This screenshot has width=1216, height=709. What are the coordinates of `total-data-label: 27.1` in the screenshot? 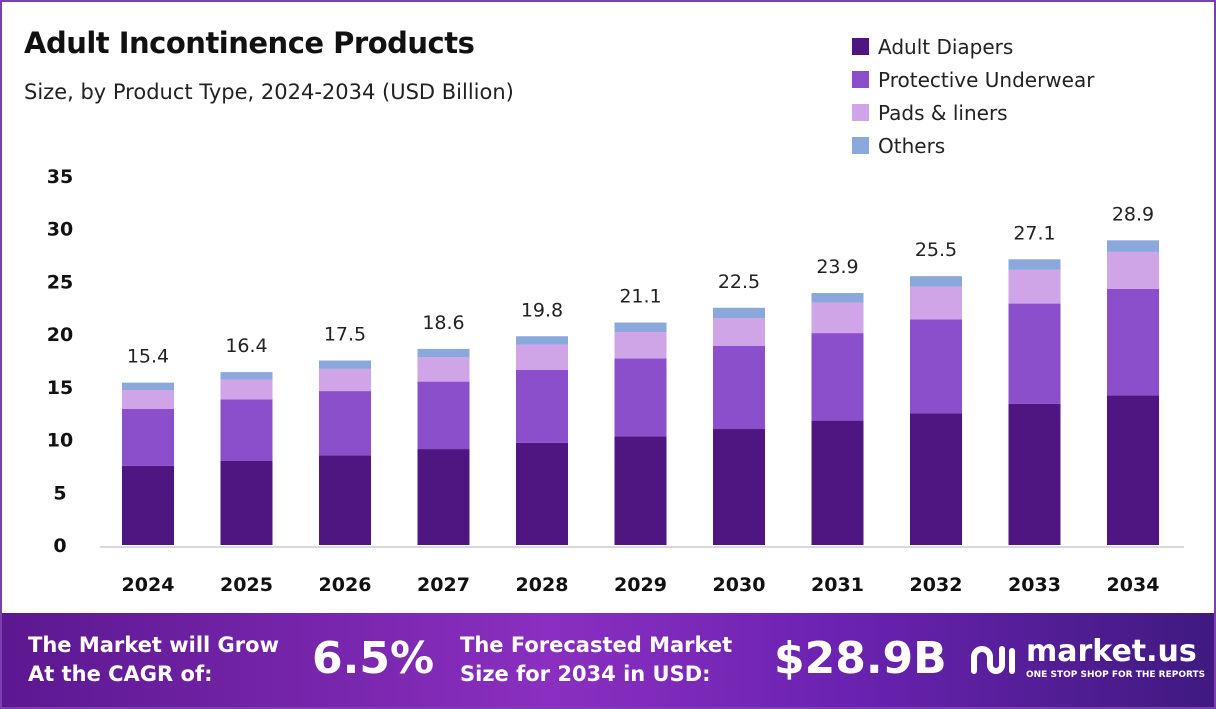 It's located at (1034, 233).